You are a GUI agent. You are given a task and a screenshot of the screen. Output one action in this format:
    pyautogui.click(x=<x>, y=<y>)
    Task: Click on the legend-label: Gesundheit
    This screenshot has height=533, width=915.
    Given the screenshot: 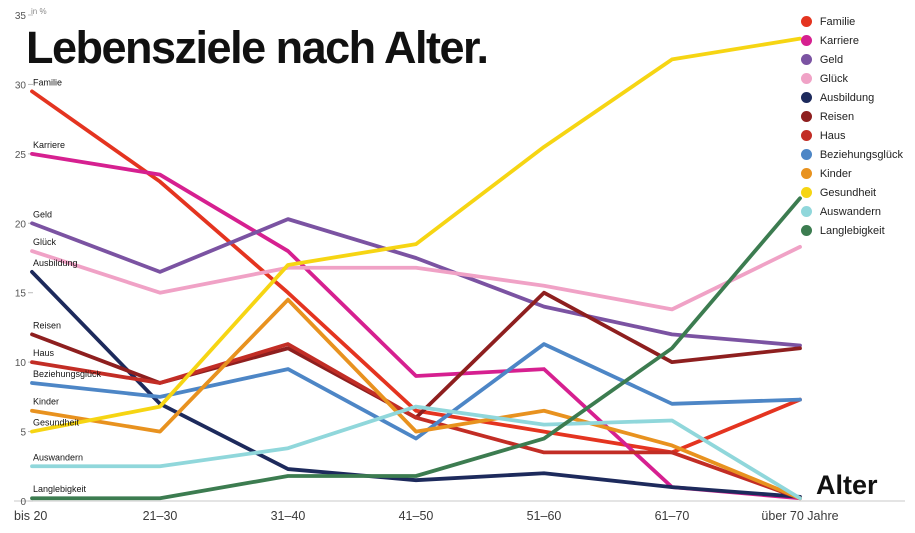 What is the action you would take?
    pyautogui.click(x=848, y=192)
    